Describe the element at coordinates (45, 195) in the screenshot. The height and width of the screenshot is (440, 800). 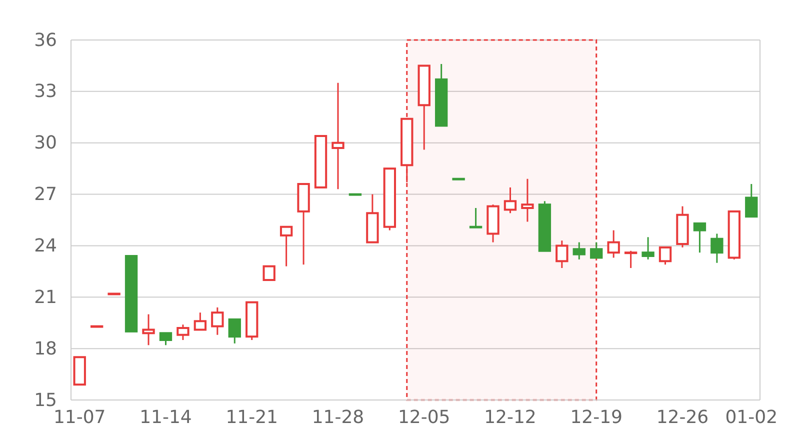
I see `y-tick-label: 27` at that location.